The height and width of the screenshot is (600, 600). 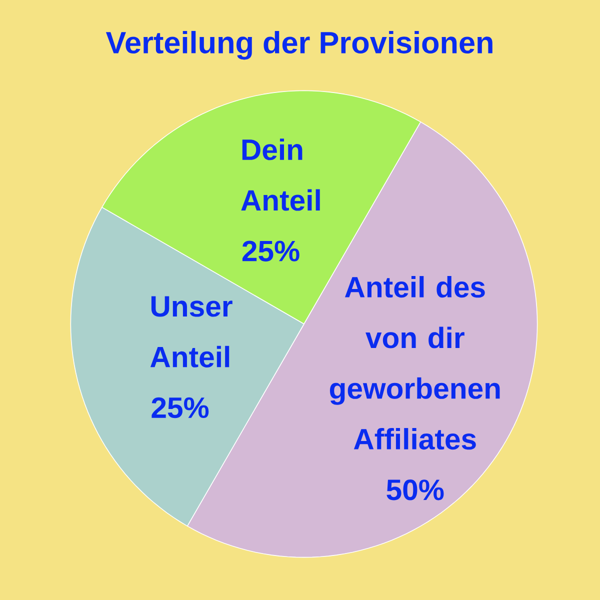 I want to click on chart-title: Verteilung der Provisionen, so click(x=299, y=45).